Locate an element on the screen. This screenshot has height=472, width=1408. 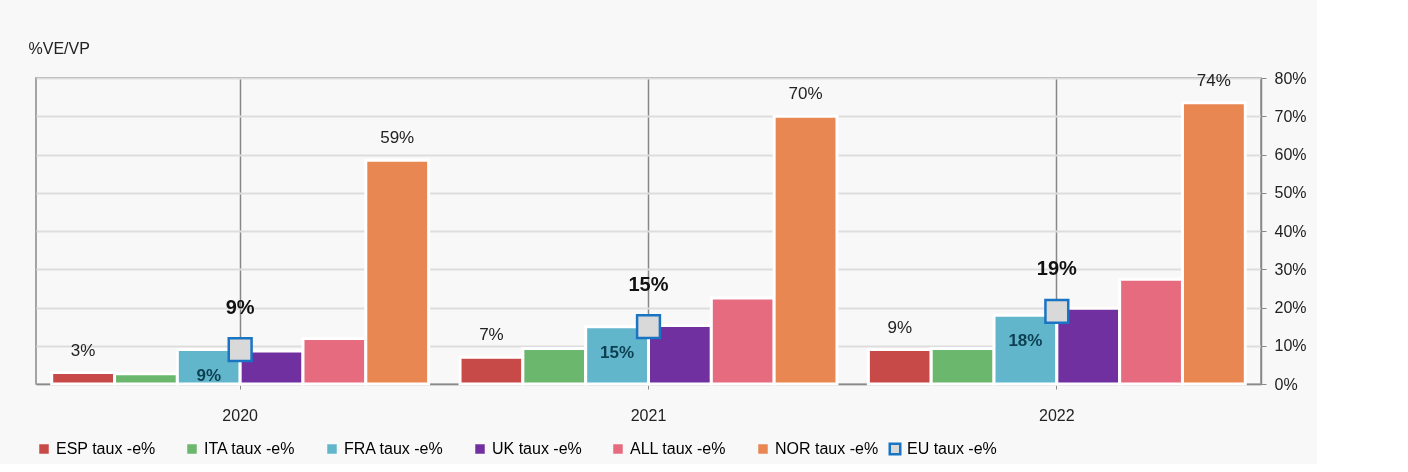
x-tick-label: 2021 is located at coordinates (648, 415).